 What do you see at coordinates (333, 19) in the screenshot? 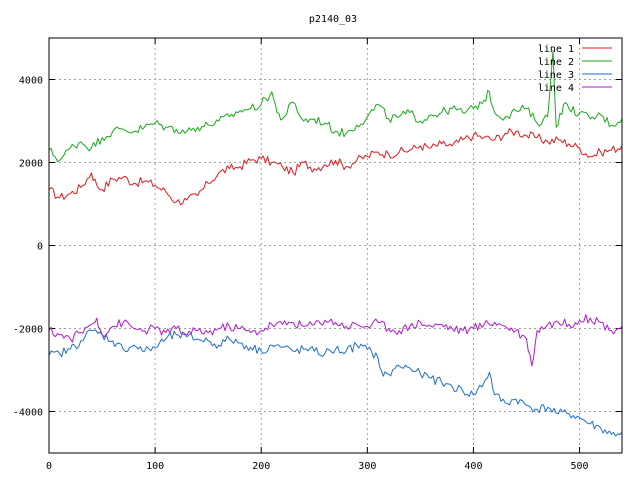
I see `chart-title: p2140_03` at bounding box center [333, 19].